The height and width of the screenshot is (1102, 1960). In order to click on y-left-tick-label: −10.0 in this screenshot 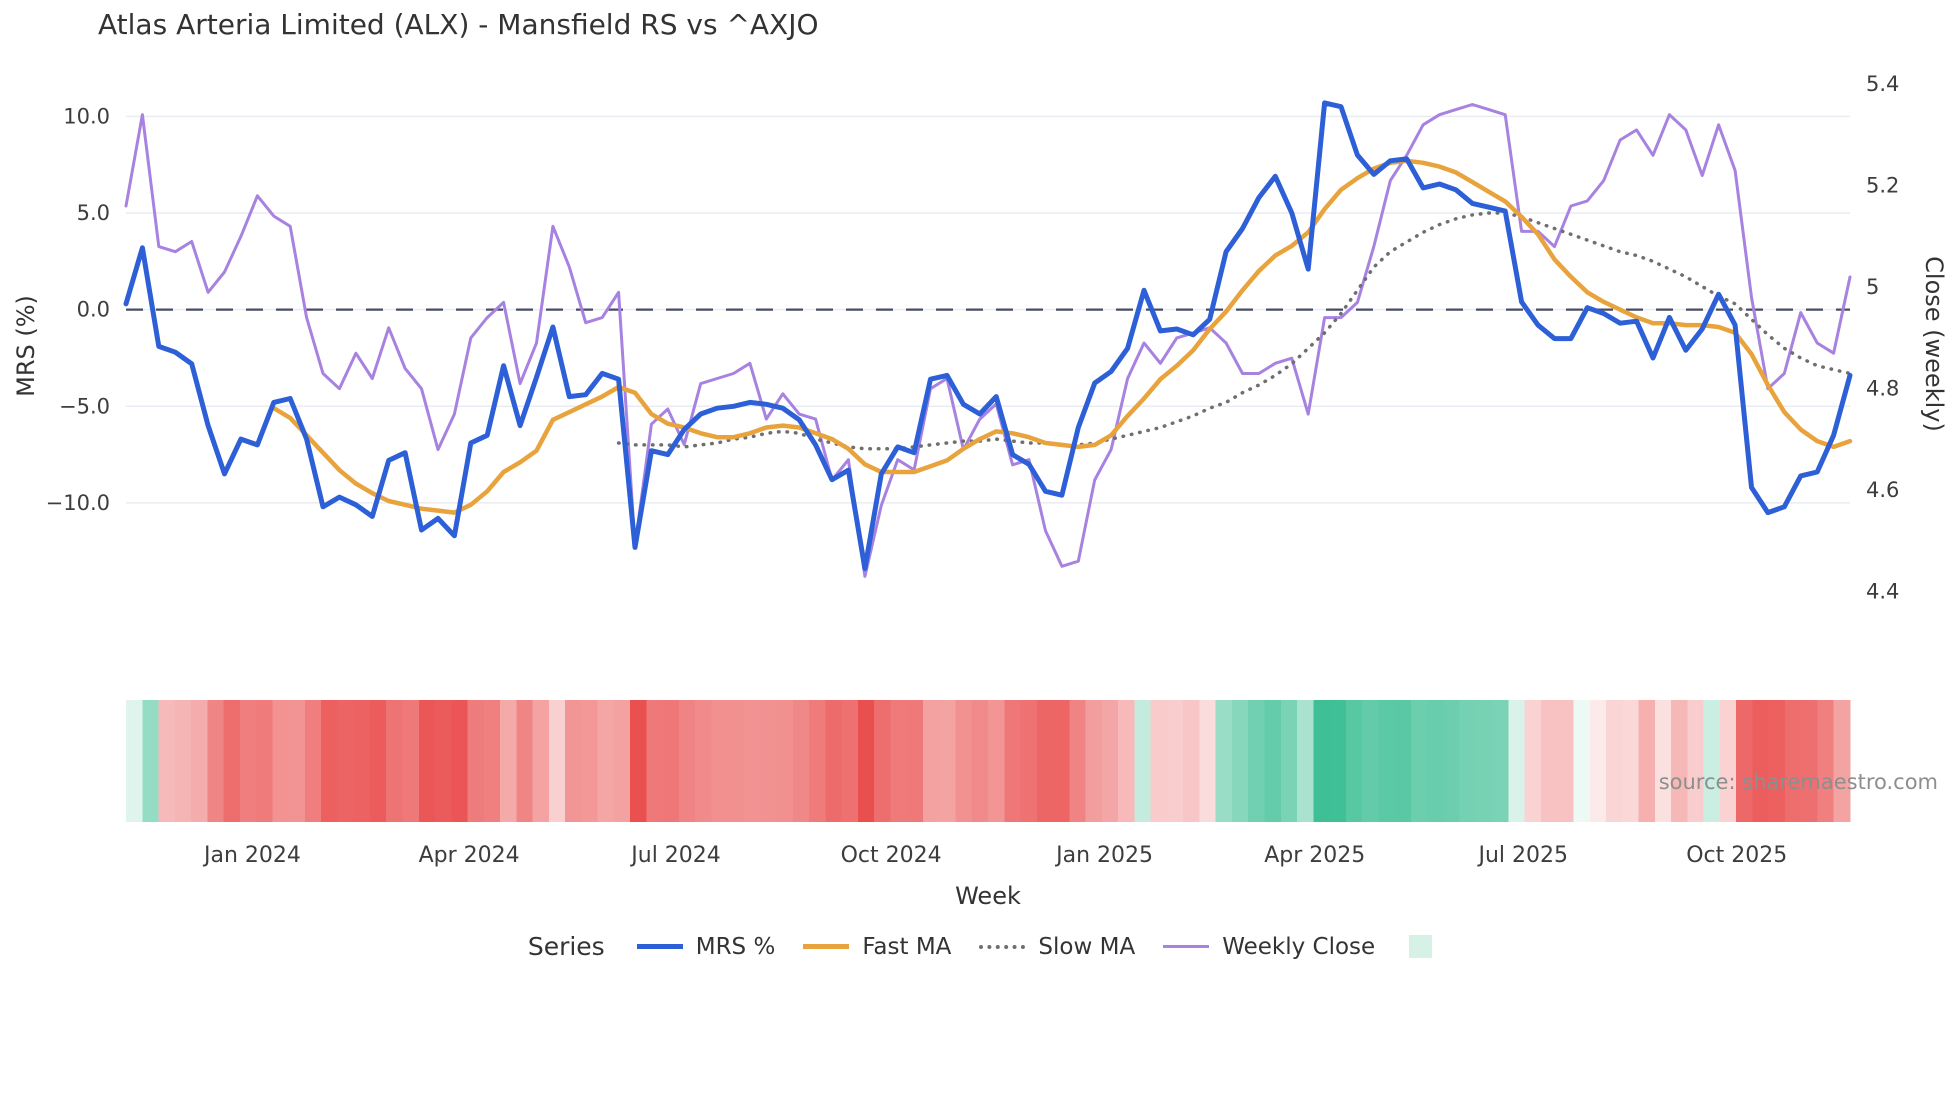, I will do `click(78, 503)`.